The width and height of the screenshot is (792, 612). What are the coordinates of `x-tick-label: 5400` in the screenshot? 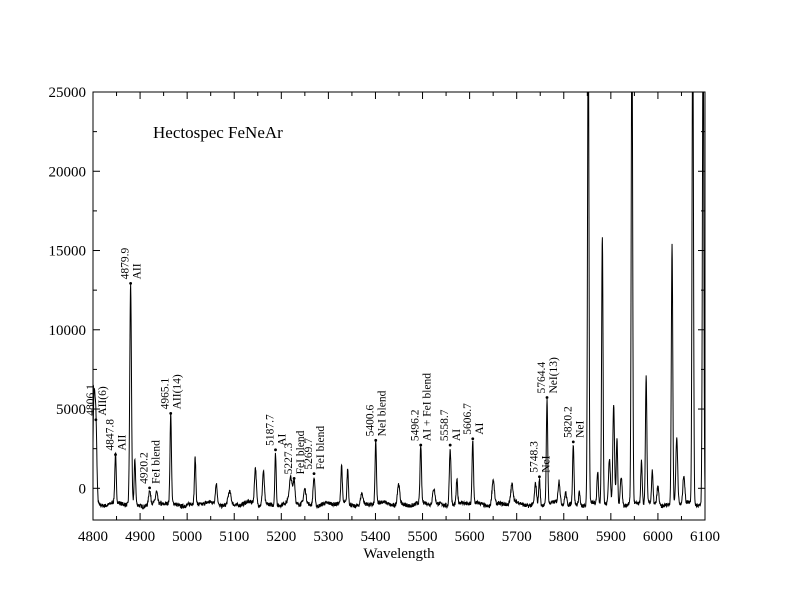 It's located at (375, 537).